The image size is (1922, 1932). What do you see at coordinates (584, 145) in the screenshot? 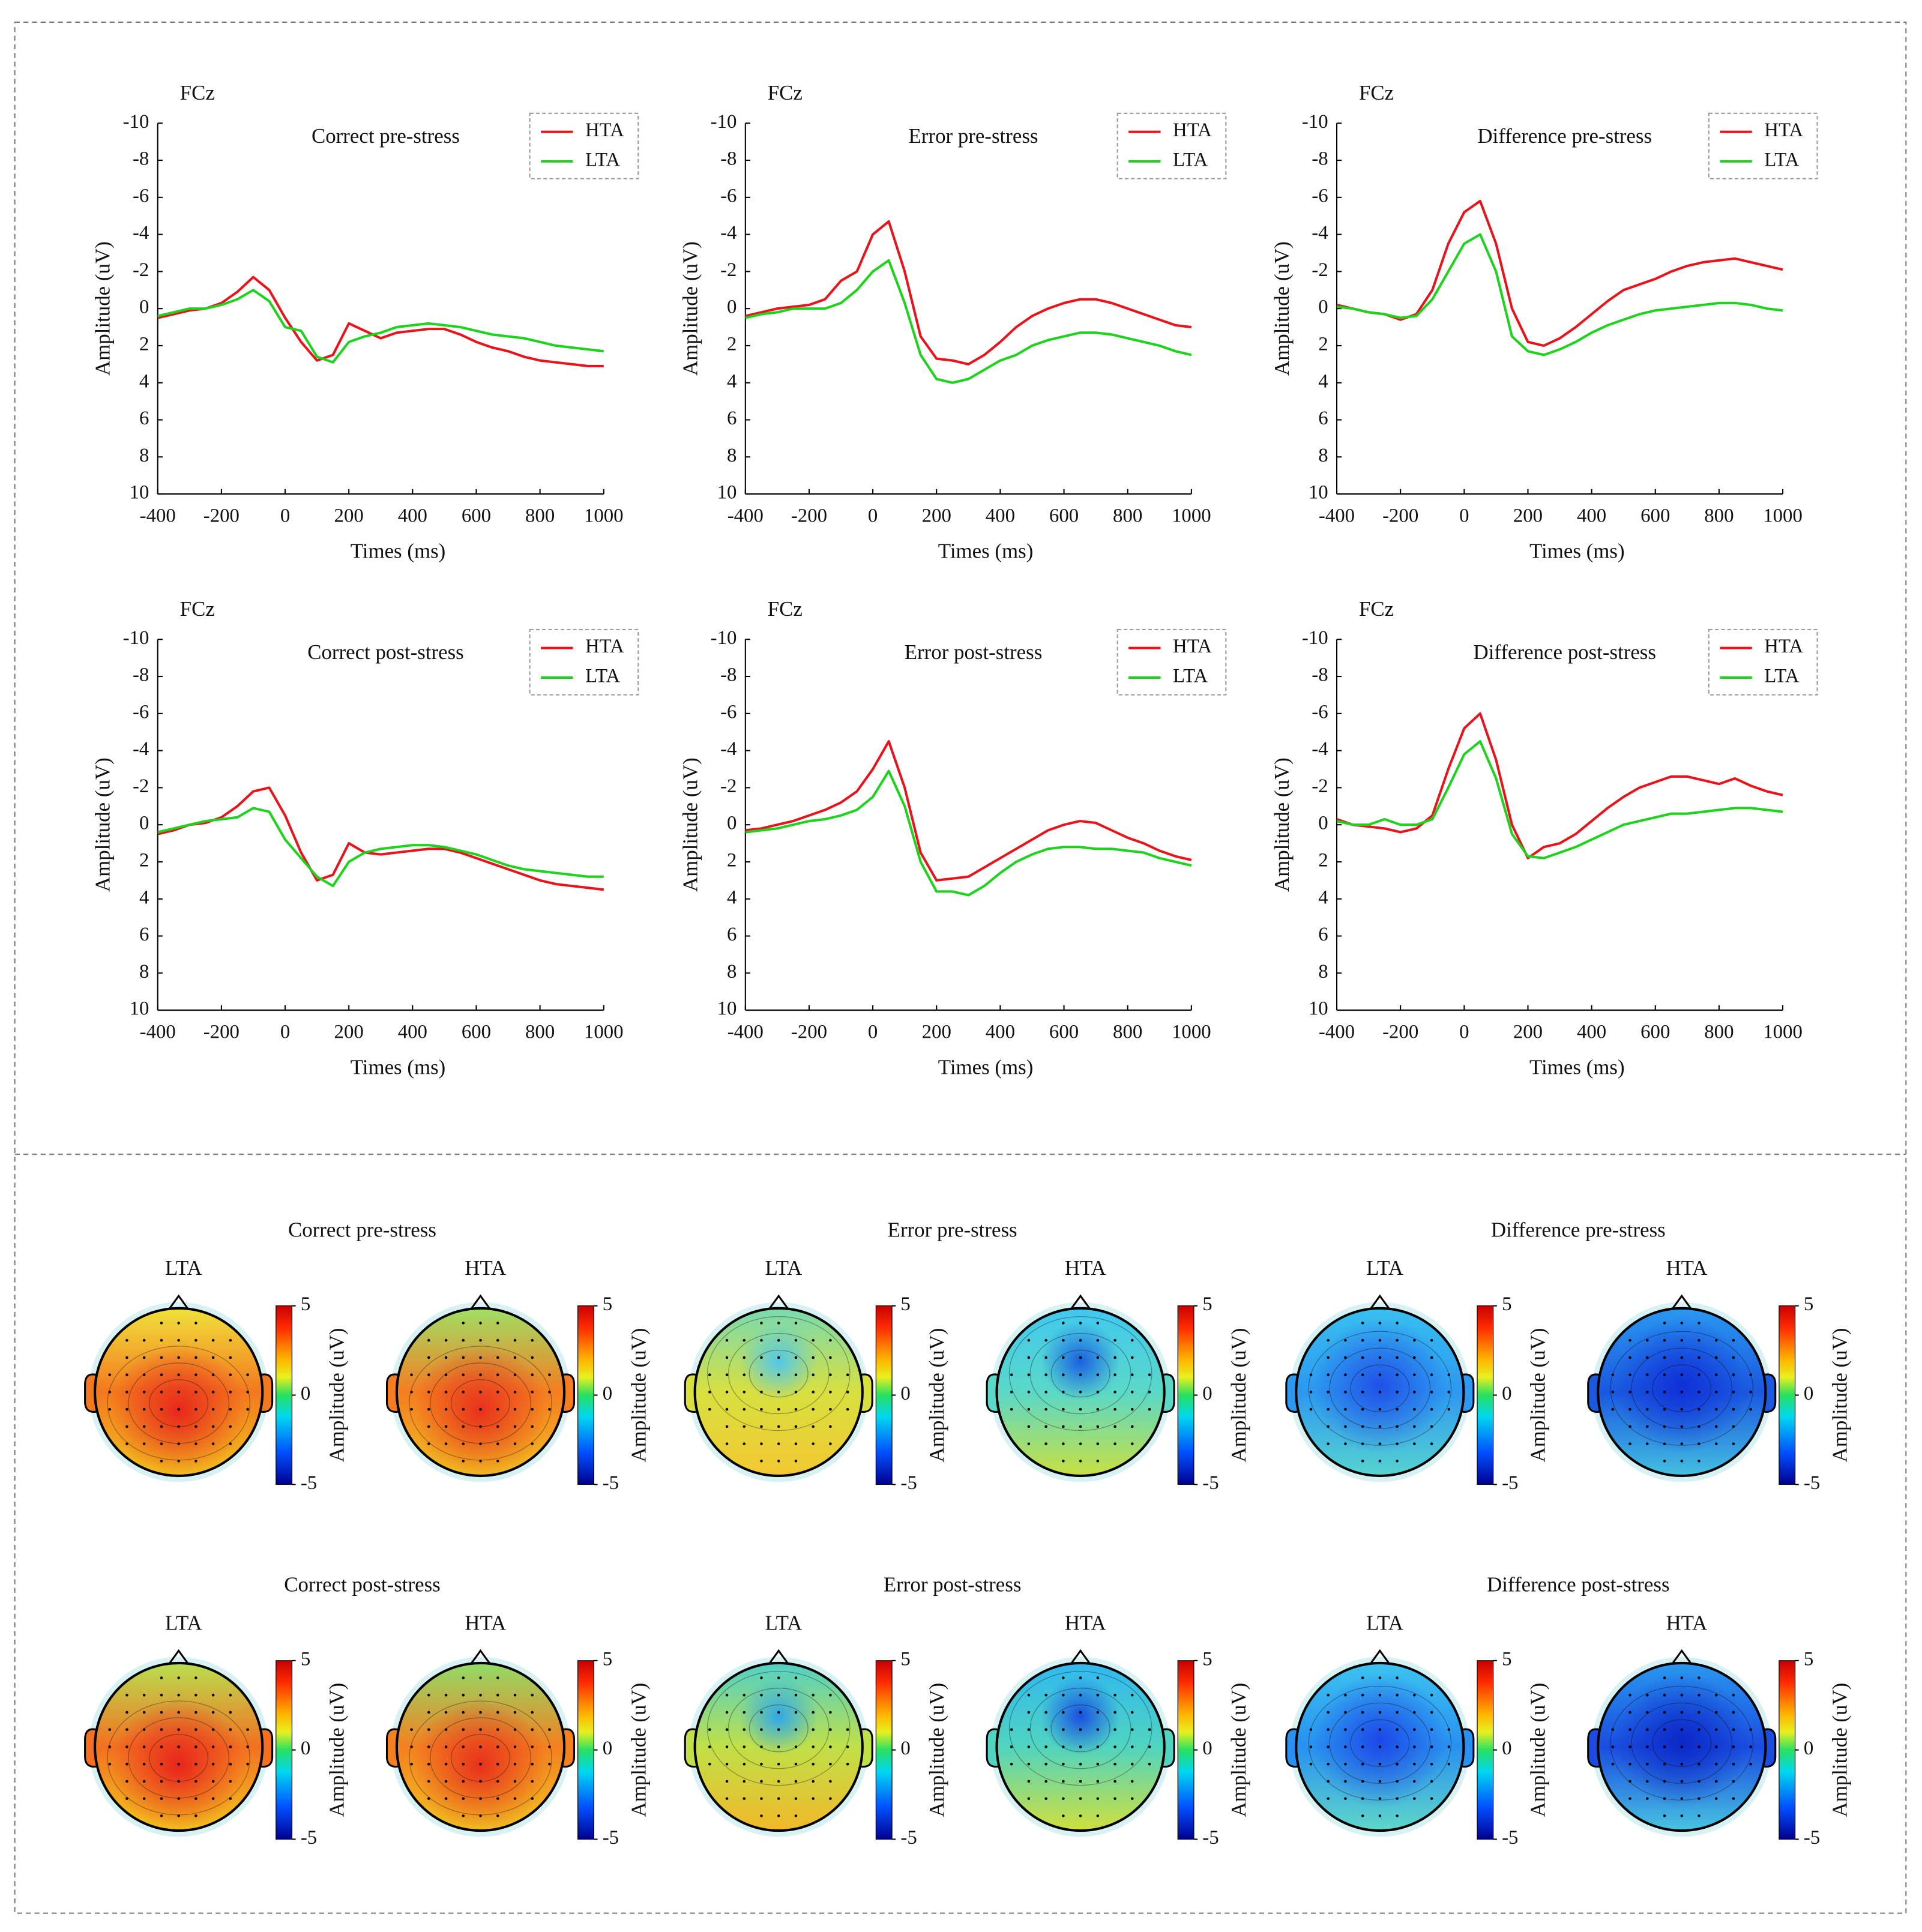
I see `legend-box` at bounding box center [584, 145].